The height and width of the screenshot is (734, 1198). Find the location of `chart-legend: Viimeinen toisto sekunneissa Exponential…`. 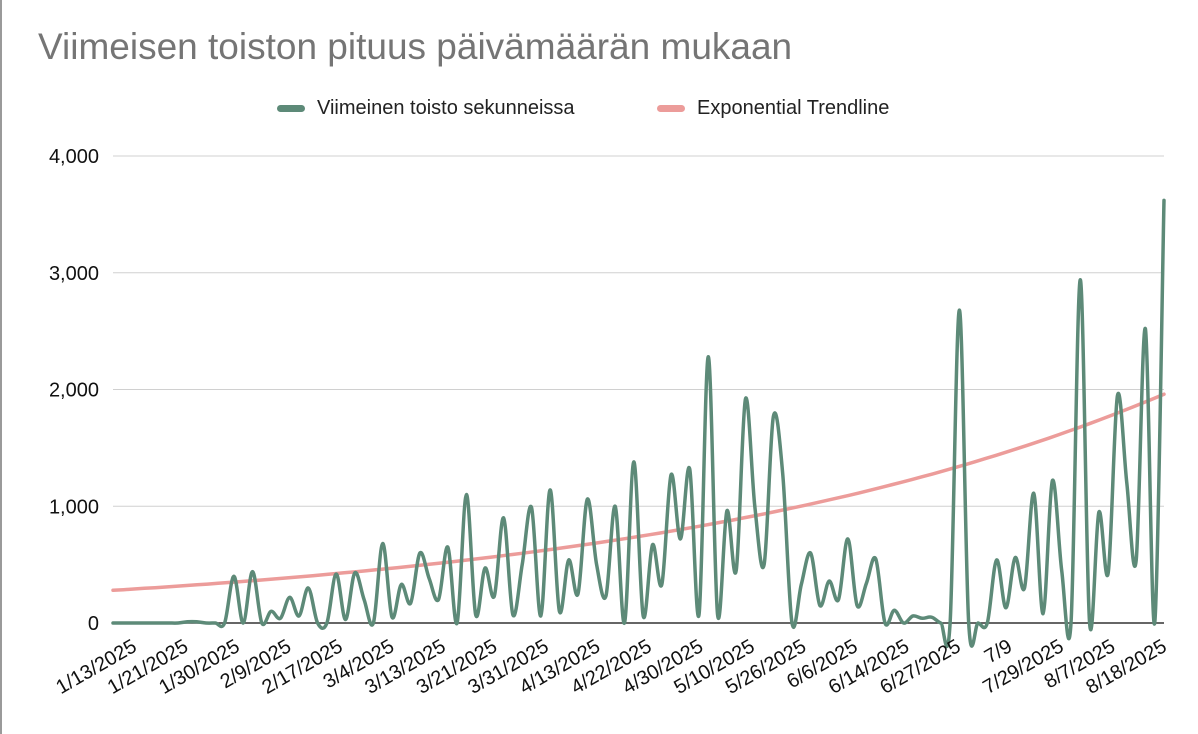

chart-legend: Viimeinen toisto sekunneissa Exponential… is located at coordinates (599, 108).